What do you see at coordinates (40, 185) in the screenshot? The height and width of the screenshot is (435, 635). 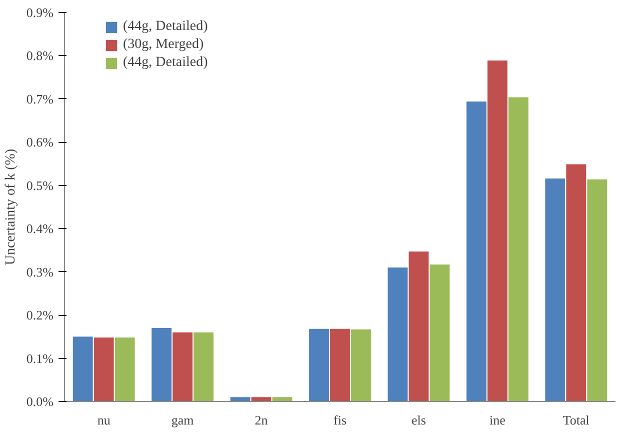 I see `y-tick-label: 0.5%` at bounding box center [40, 185].